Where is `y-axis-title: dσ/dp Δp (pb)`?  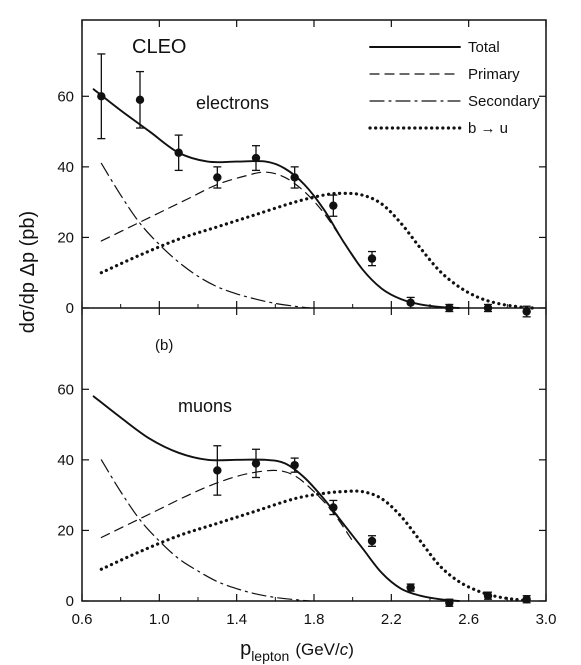
y-axis-title: dσ/dp Δp (pb) is located at coordinates (28, 272).